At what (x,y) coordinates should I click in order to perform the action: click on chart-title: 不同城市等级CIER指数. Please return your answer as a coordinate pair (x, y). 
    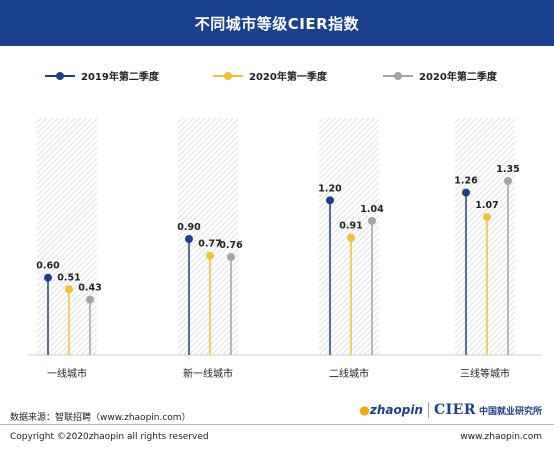
    Looking at the image, I should click on (277, 23).